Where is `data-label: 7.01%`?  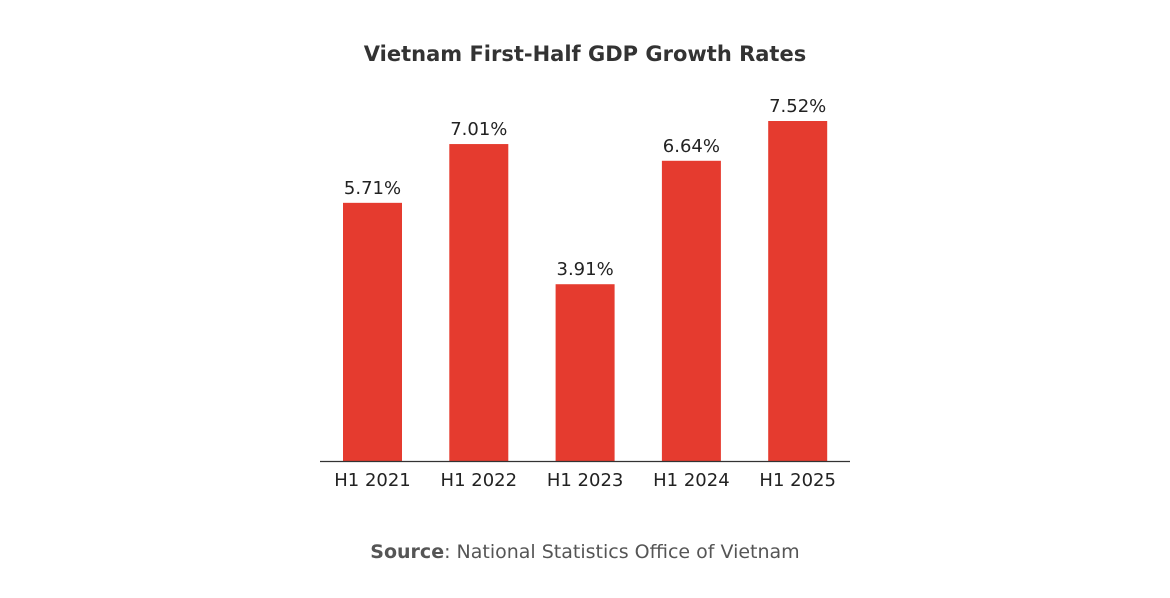 data-label: 7.01% is located at coordinates (478, 129).